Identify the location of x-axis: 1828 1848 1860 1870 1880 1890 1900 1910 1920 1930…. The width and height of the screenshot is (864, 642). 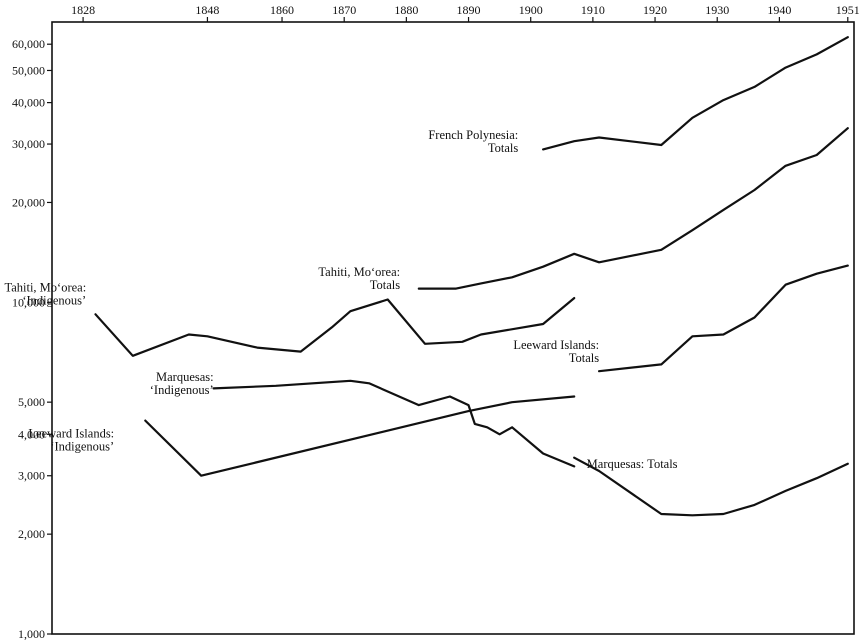
(465, 12).